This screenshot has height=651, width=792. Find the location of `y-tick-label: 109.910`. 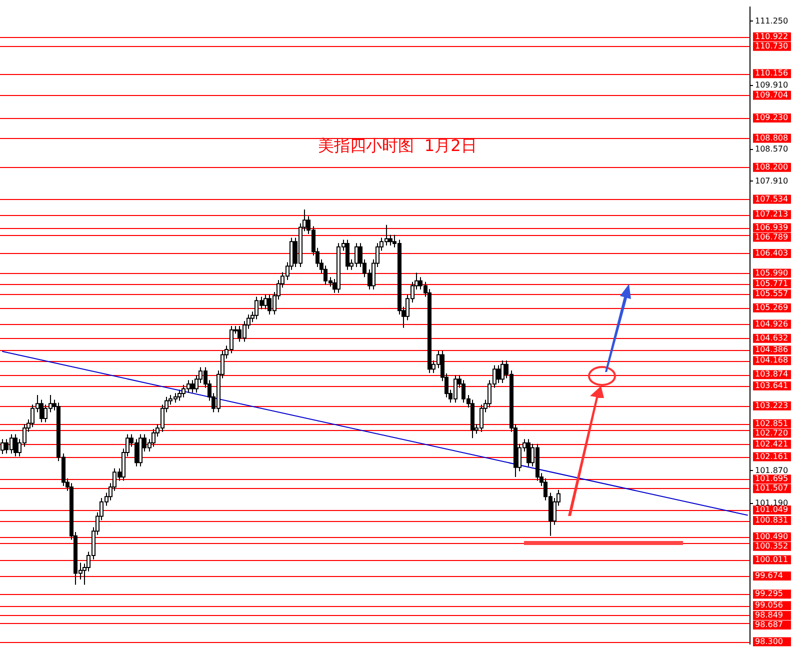

y-tick-label: 109.910 is located at coordinates (771, 85).